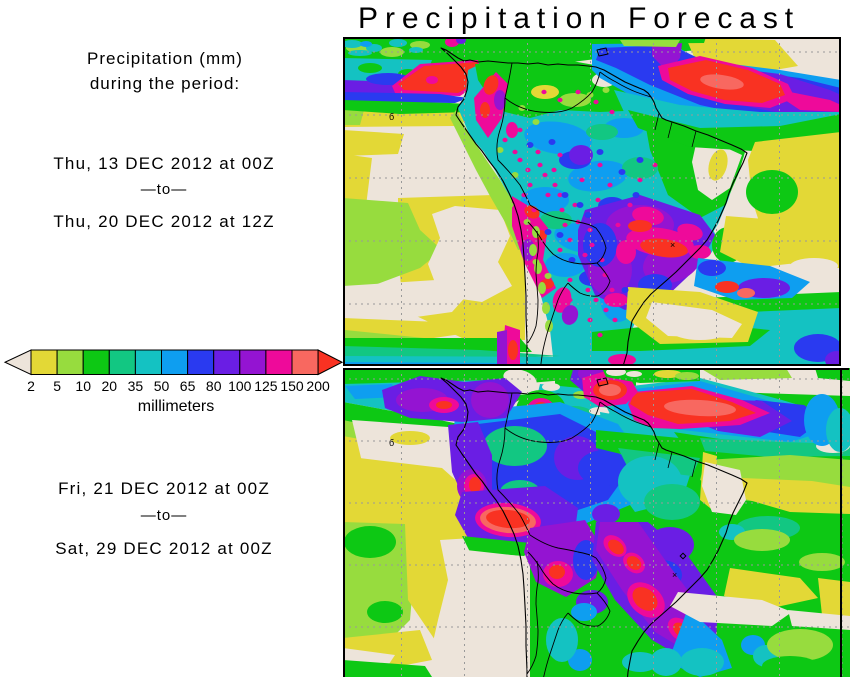  I want to click on svg-text: 2, so click(31, 386).